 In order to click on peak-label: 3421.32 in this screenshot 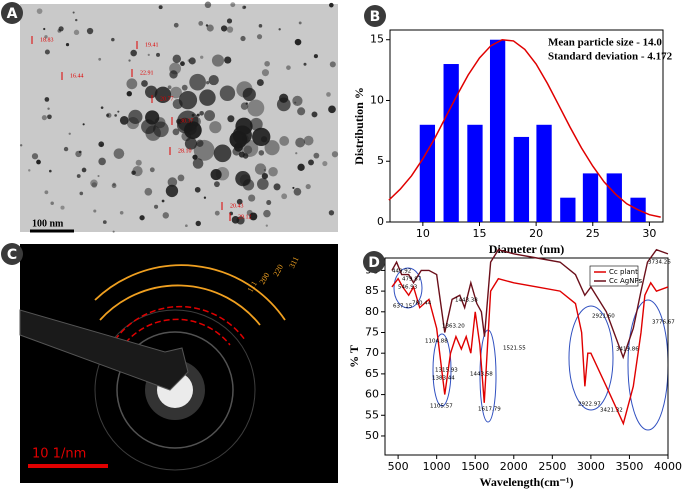, I will do `click(611, 411)`.